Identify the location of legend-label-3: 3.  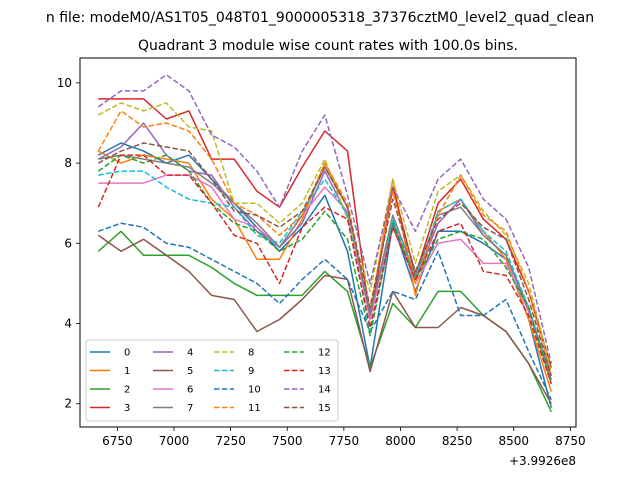
(127, 408).